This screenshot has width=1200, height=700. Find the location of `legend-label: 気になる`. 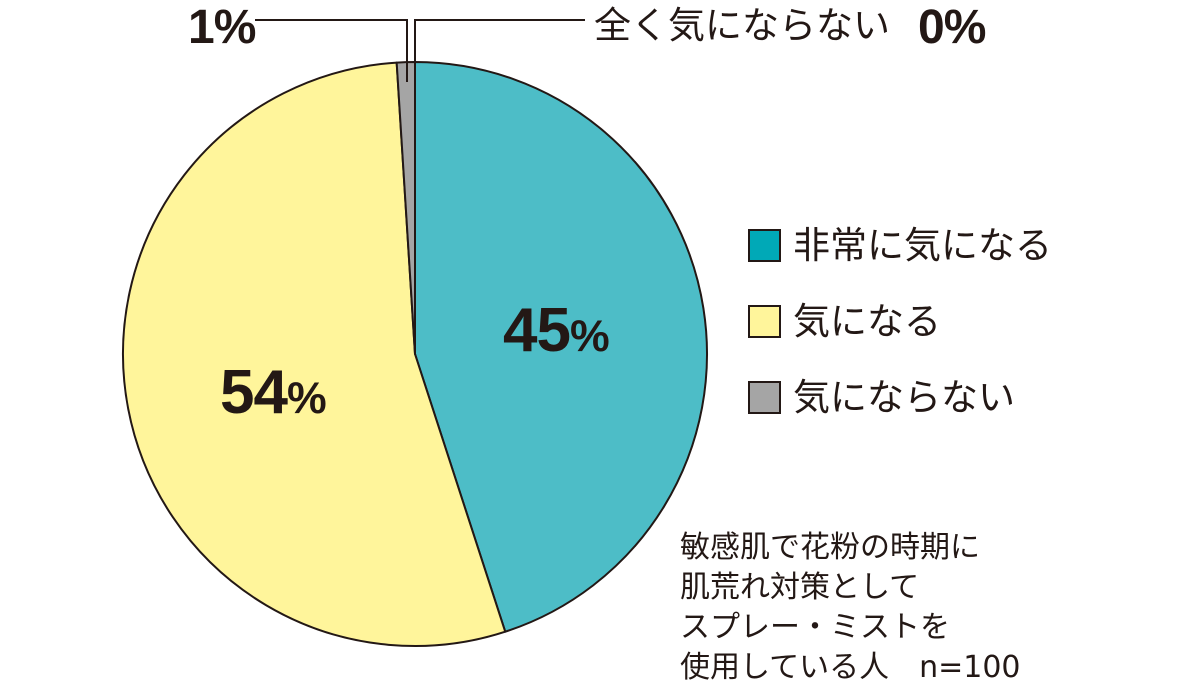

legend-label: 気になる is located at coordinates (867, 321).